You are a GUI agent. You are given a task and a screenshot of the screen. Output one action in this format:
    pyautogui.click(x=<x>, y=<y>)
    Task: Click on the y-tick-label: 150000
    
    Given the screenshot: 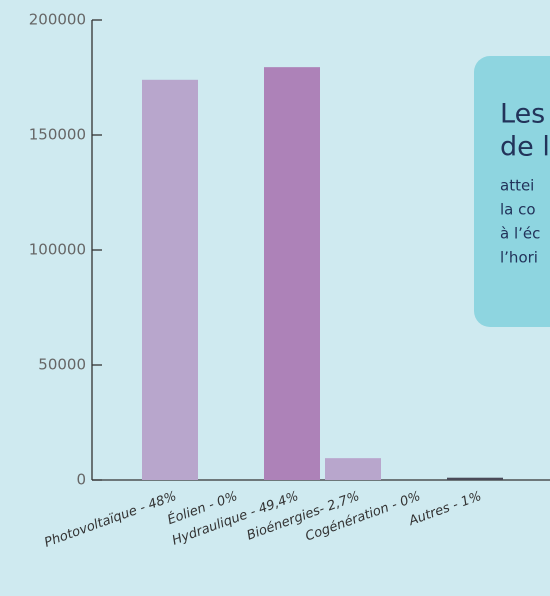 What is the action you would take?
    pyautogui.click(x=57, y=135)
    